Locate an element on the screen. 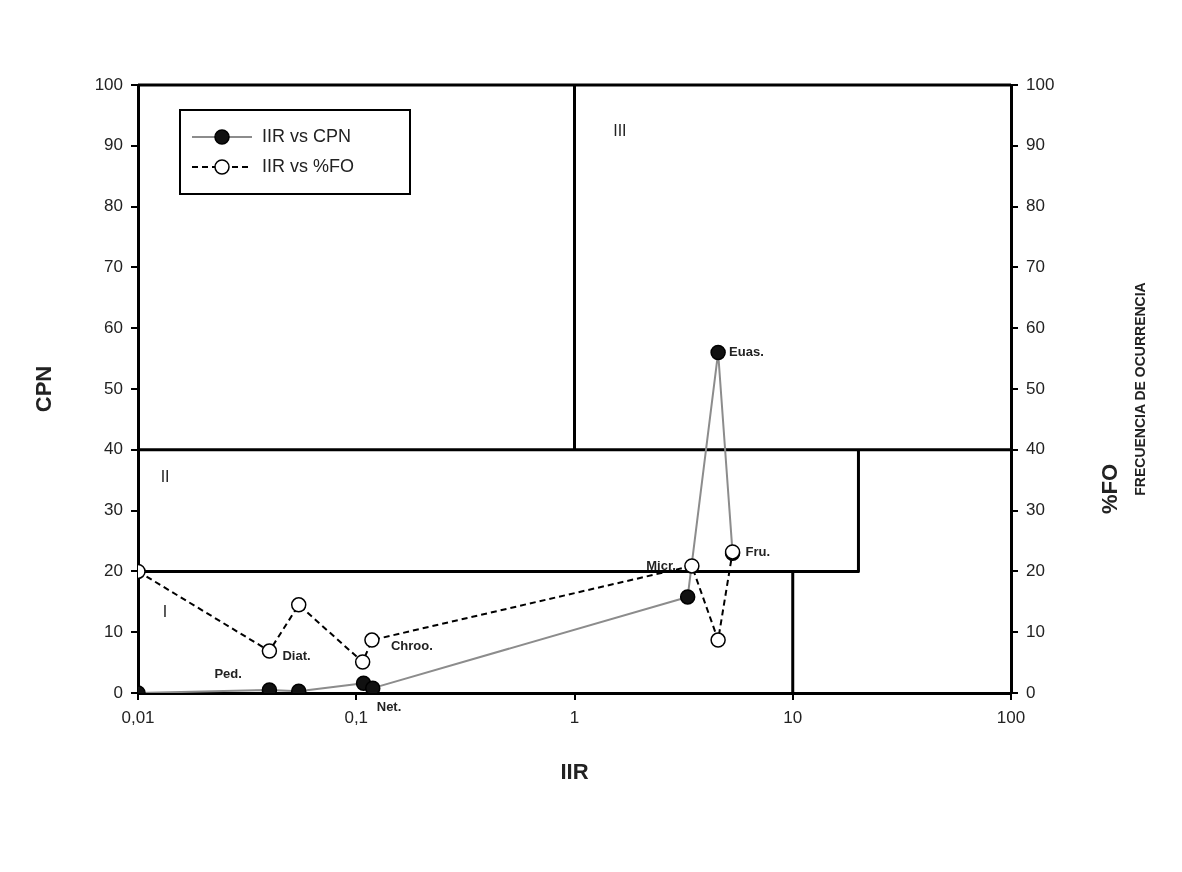 The width and height of the screenshot is (1182, 872). annotation: Net. is located at coordinates (389, 706).